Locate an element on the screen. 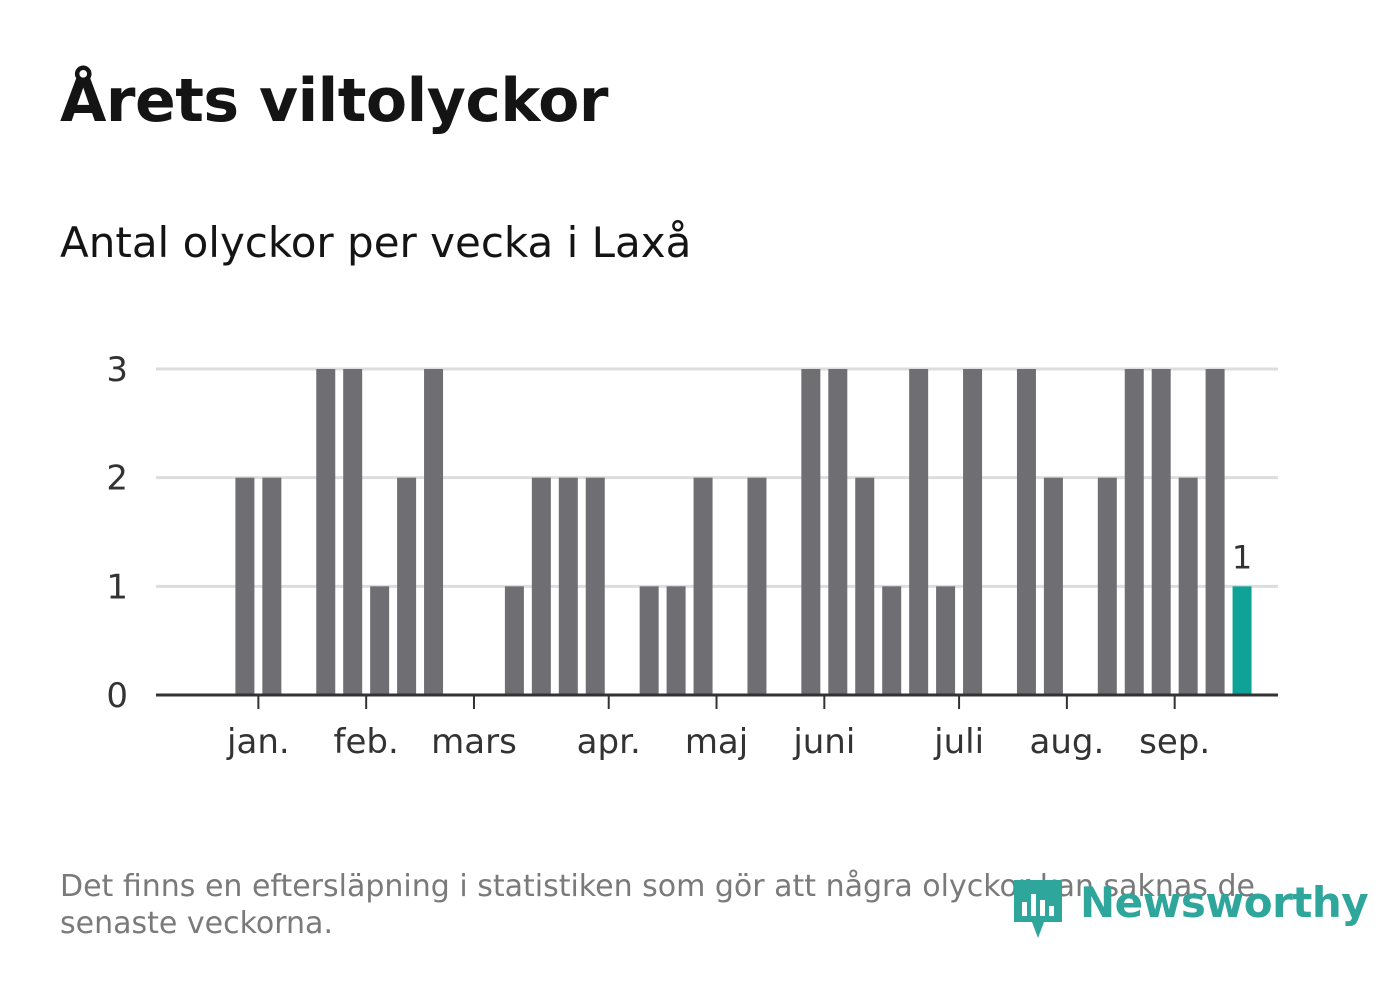 The height and width of the screenshot is (999, 1382). x-tick-label: maj is located at coordinates (716, 742).